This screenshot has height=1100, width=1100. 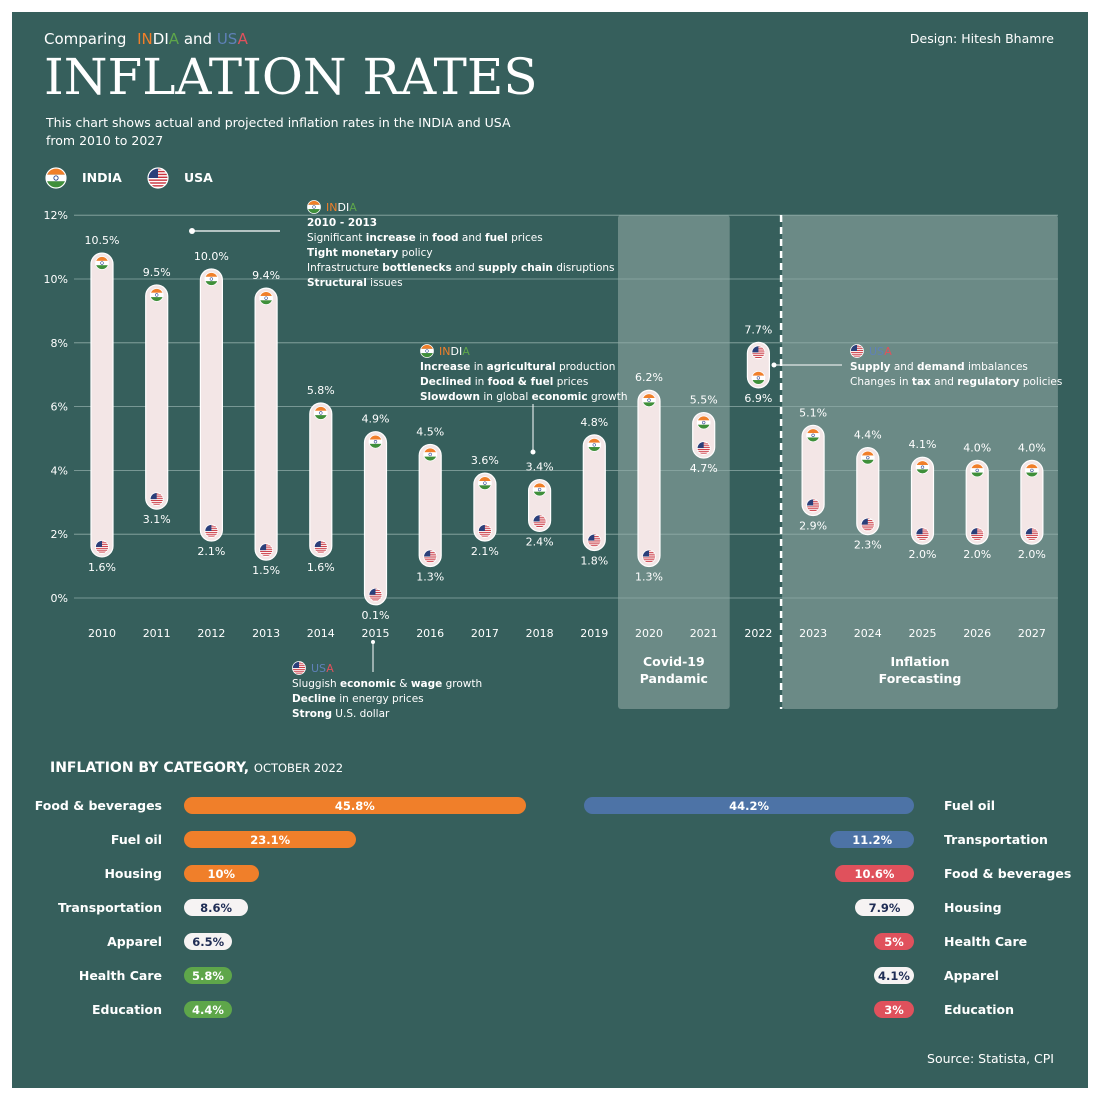 What do you see at coordinates (506, 397) in the screenshot?
I see `annotation-segment: in global` at bounding box center [506, 397].